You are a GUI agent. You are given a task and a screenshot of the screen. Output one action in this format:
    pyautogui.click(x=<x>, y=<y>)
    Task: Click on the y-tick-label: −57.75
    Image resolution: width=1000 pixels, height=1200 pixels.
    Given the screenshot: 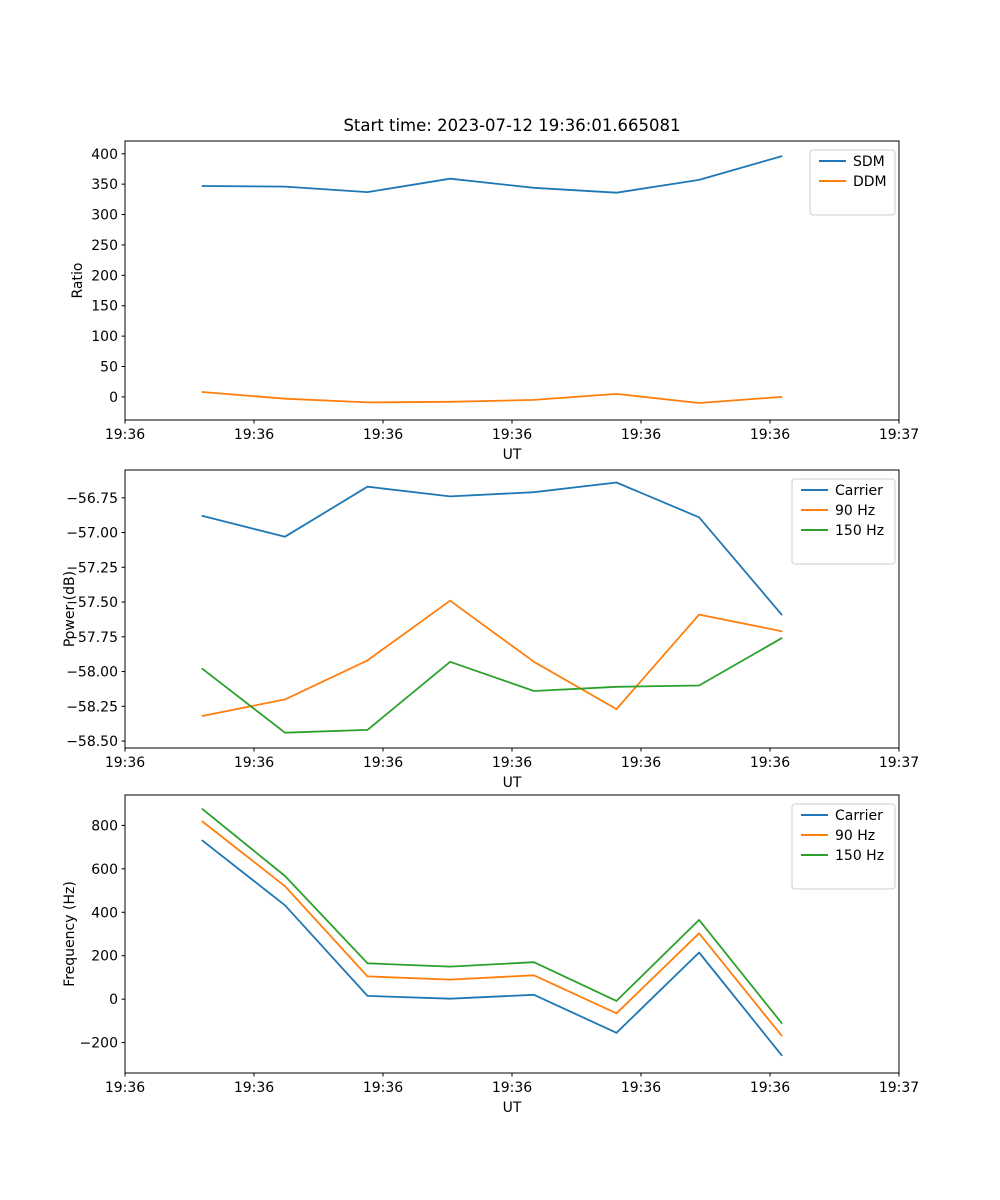 What is the action you would take?
    pyautogui.click(x=92, y=638)
    